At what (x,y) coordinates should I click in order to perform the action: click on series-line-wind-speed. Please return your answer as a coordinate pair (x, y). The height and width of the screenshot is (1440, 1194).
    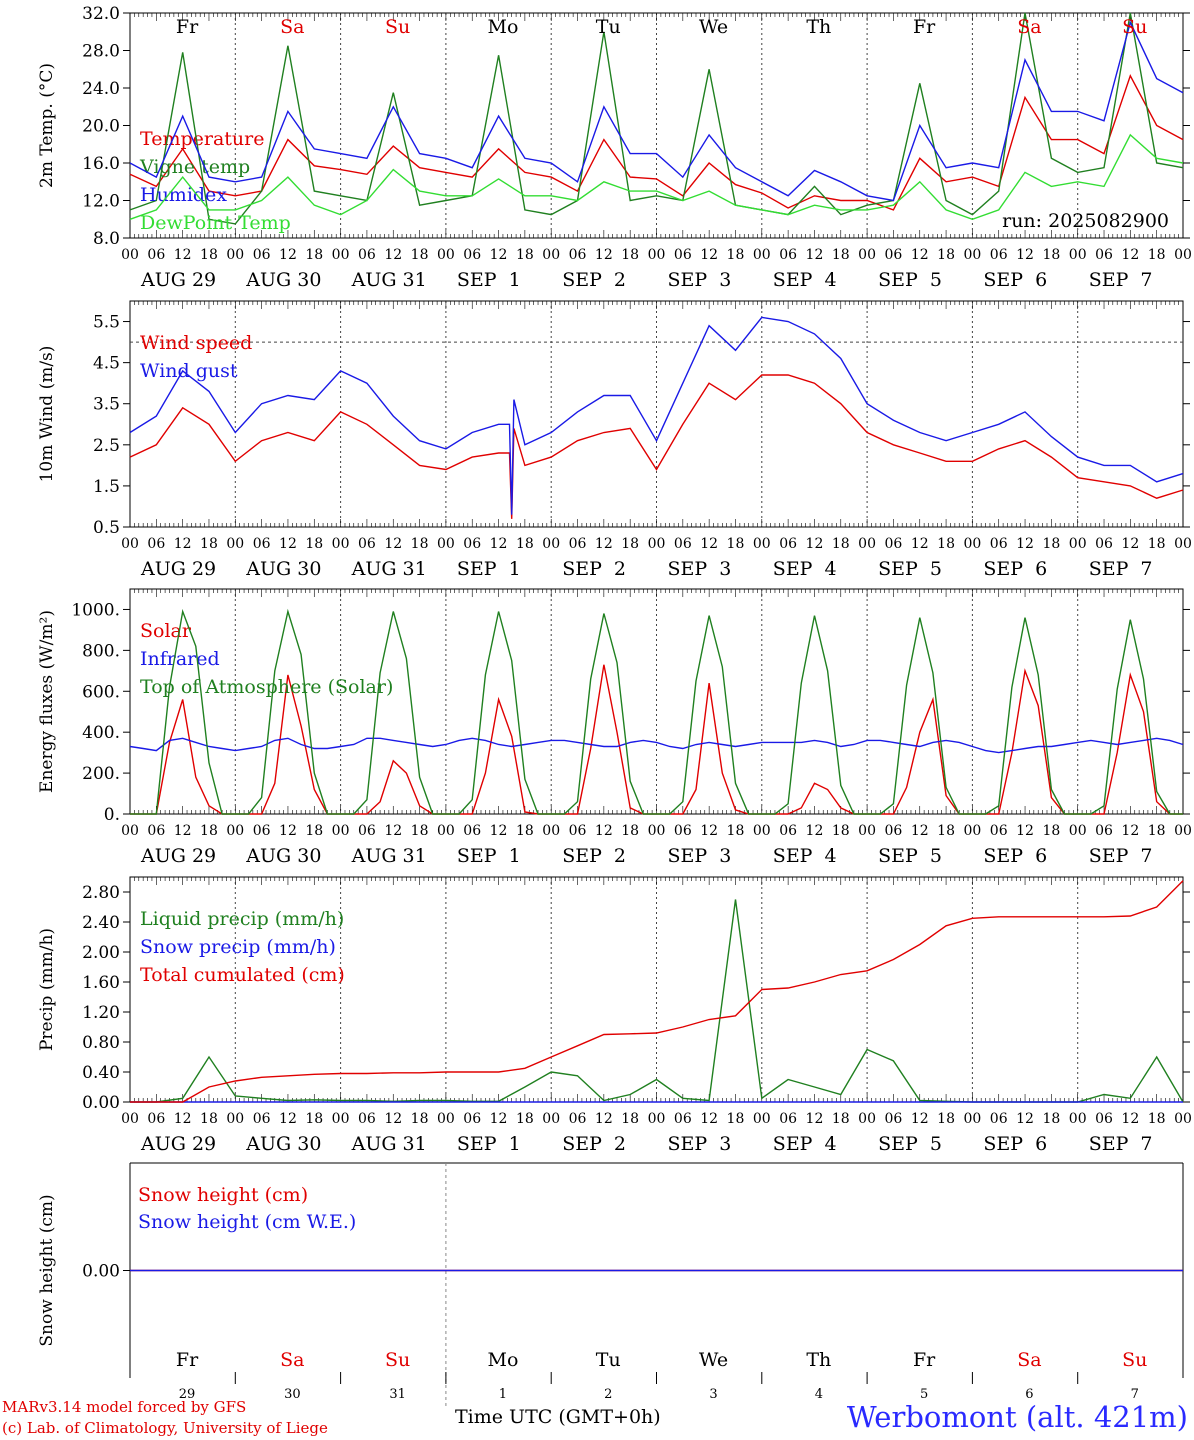
    Looking at the image, I should click on (656, 446).